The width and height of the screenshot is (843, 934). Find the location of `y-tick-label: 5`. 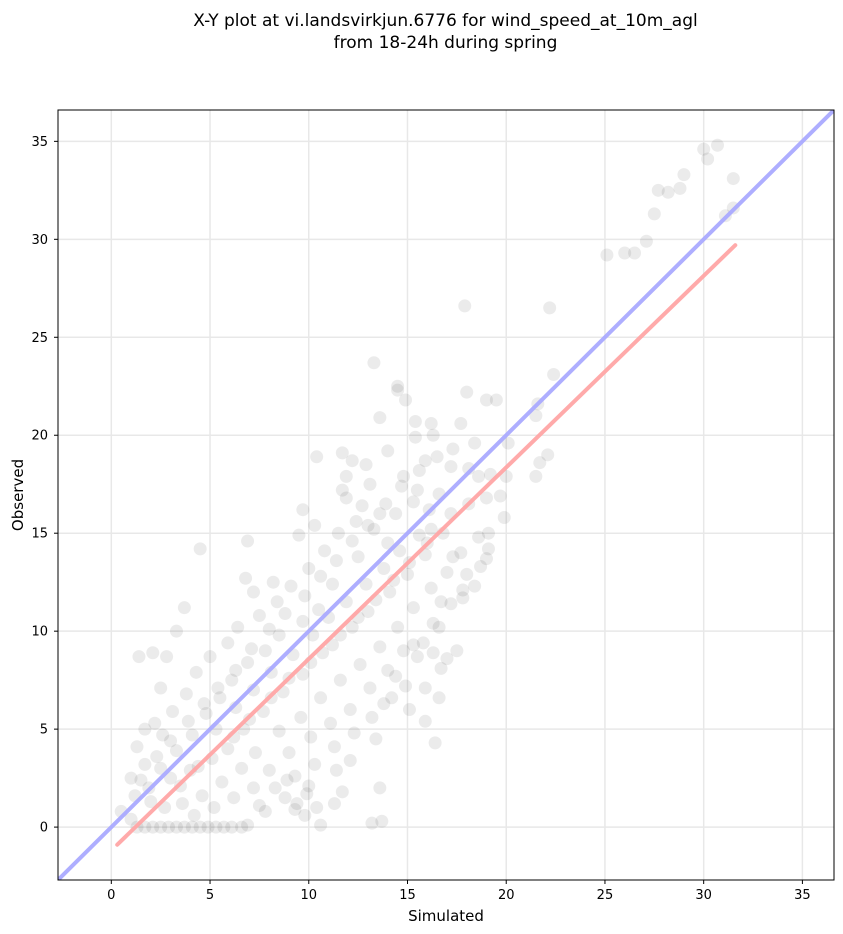

y-tick-label: 5 is located at coordinates (44, 730).